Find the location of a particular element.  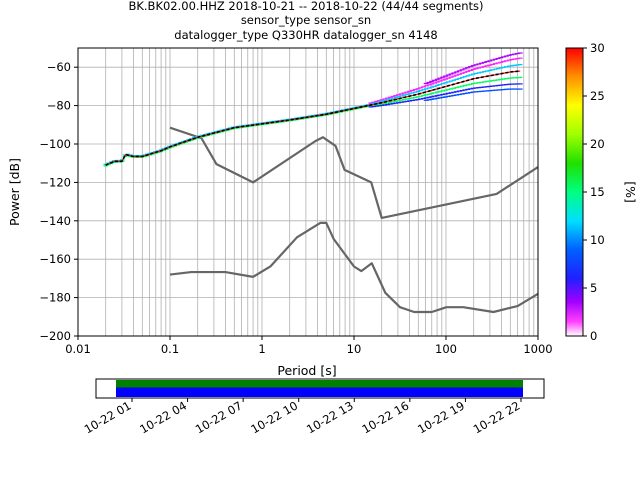

timeline-tick-label: 10-22 10 is located at coordinates (274, 417).